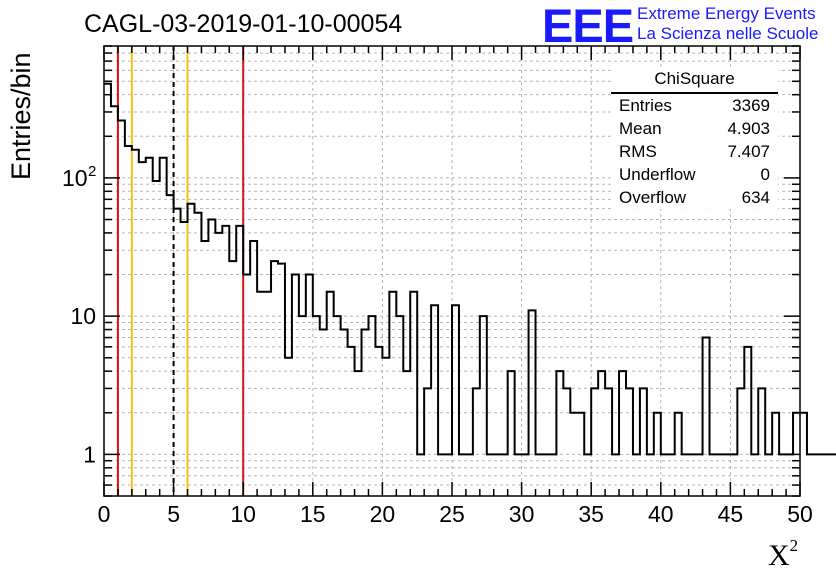 This screenshot has height=573, width=836. Describe the element at coordinates (755, 197) in the screenshot. I see `stats-value: 634` at that location.